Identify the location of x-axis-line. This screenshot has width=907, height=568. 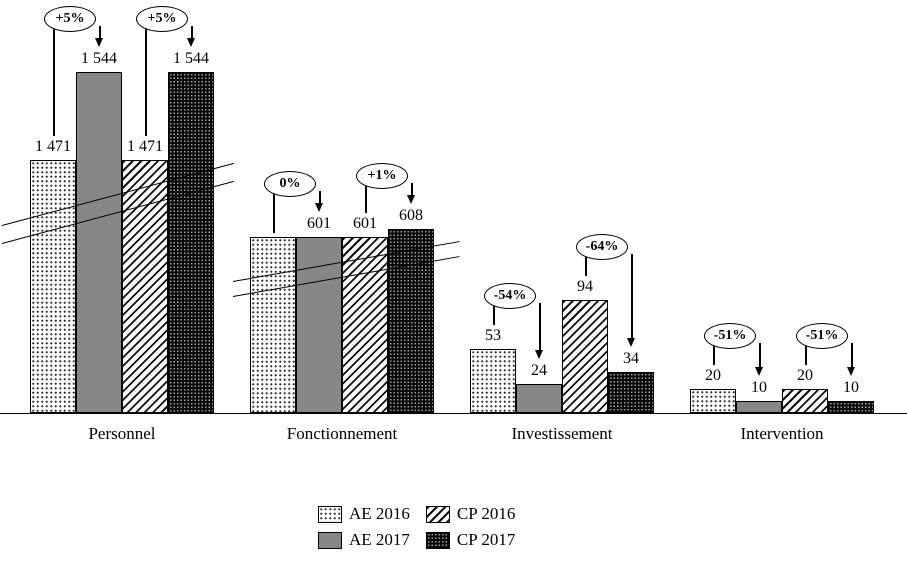
(453, 413).